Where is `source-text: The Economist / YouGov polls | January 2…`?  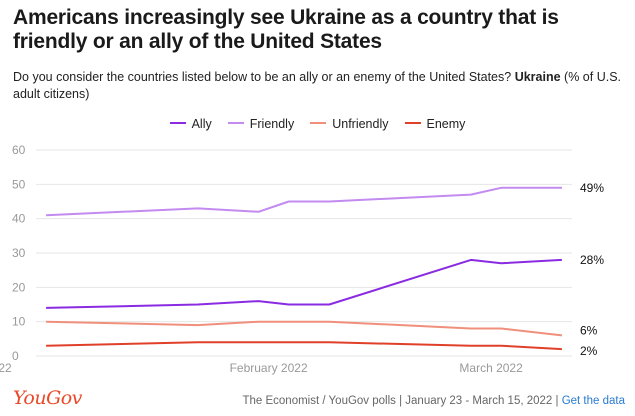 source-text: The Economist / YouGov polls | January 2… is located at coordinates (400, 401).